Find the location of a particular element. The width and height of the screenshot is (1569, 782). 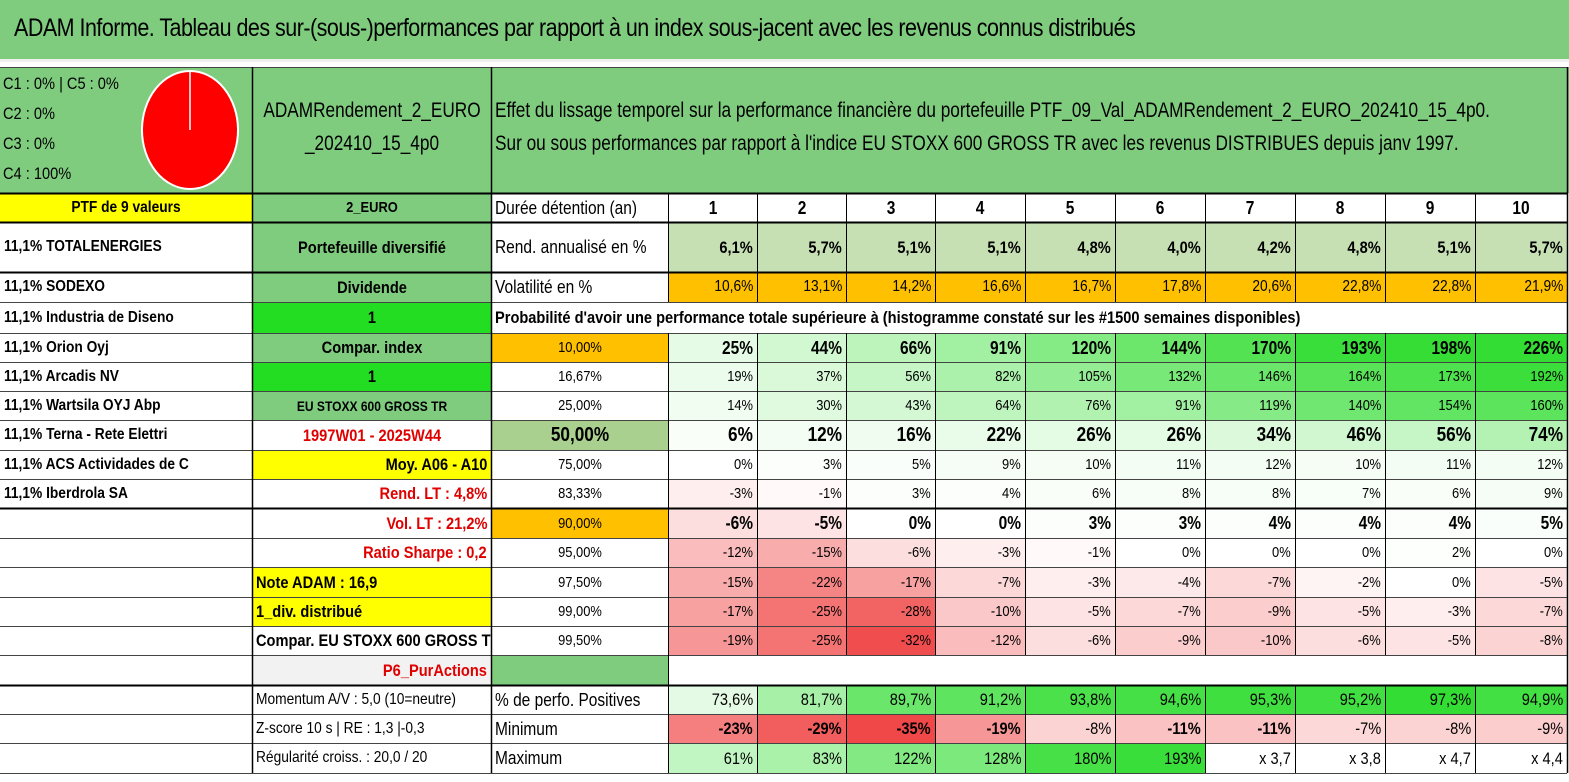

prob-value-text: 6% is located at coordinates (1101, 493).